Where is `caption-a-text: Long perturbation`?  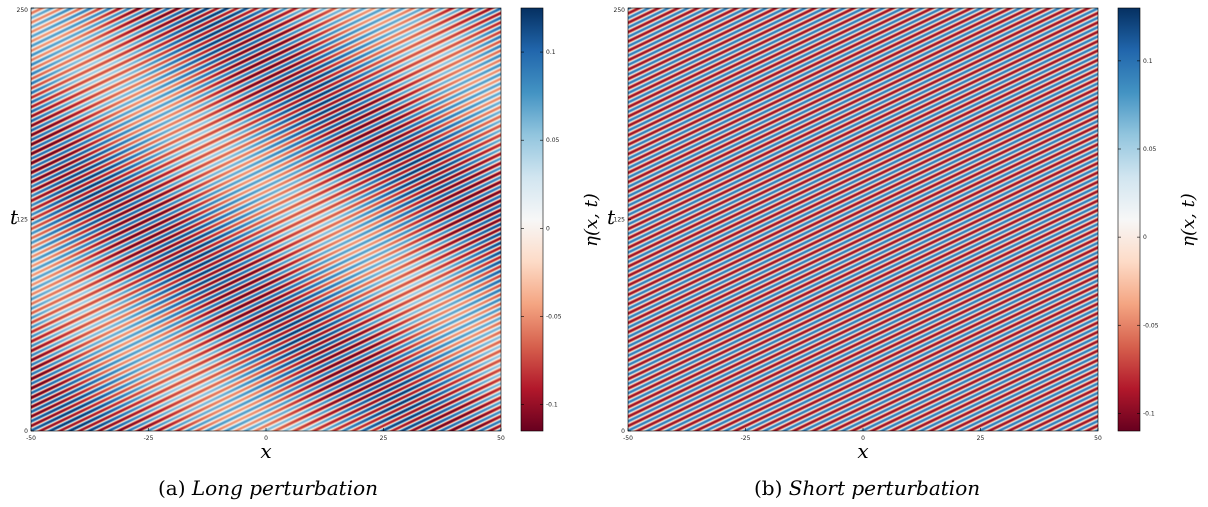
caption-a-text: Long perturbation is located at coordinates (285, 488).